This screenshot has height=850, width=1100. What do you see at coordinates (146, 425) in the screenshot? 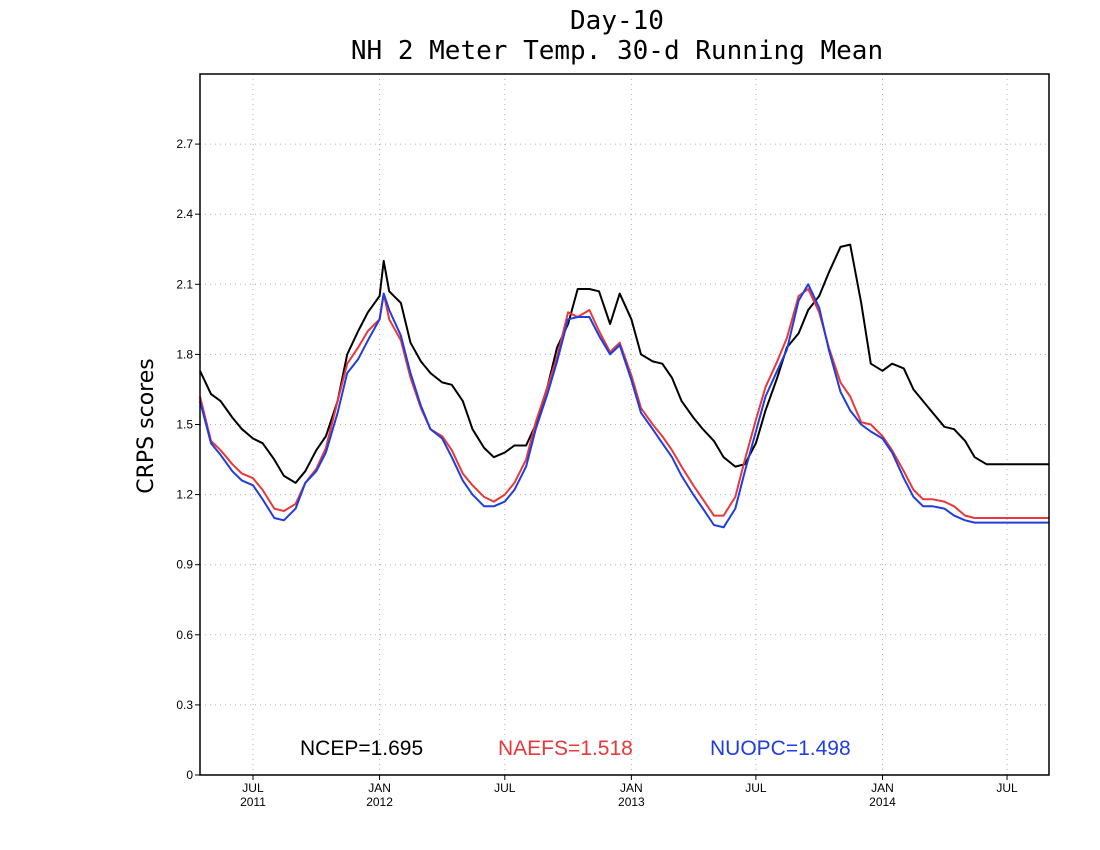
I see `y-axis-label: CRPS scores` at bounding box center [146, 425].